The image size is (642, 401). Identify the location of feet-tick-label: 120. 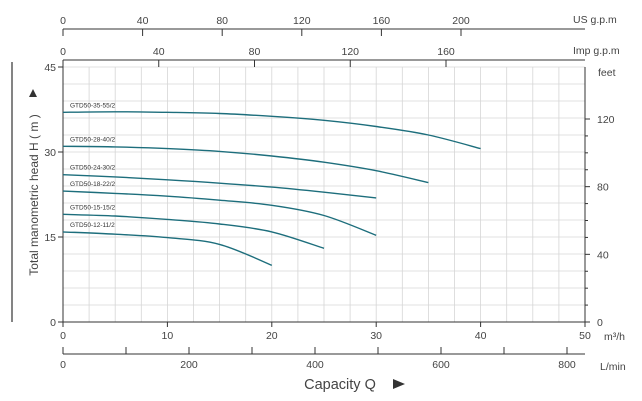
(606, 120).